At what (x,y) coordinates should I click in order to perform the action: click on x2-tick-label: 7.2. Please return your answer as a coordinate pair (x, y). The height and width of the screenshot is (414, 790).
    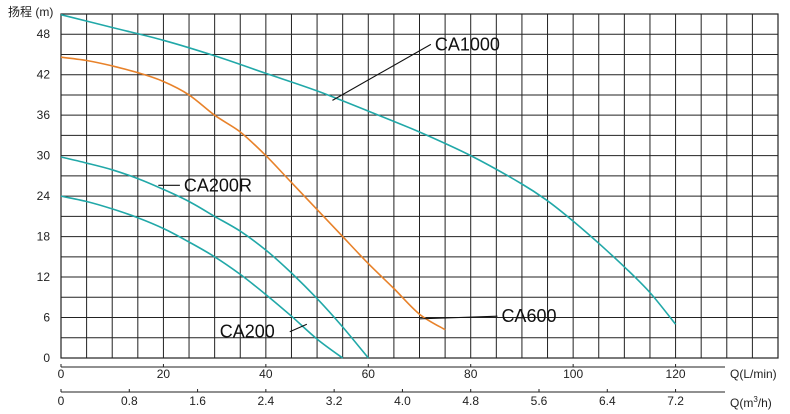
    Looking at the image, I should click on (675, 401).